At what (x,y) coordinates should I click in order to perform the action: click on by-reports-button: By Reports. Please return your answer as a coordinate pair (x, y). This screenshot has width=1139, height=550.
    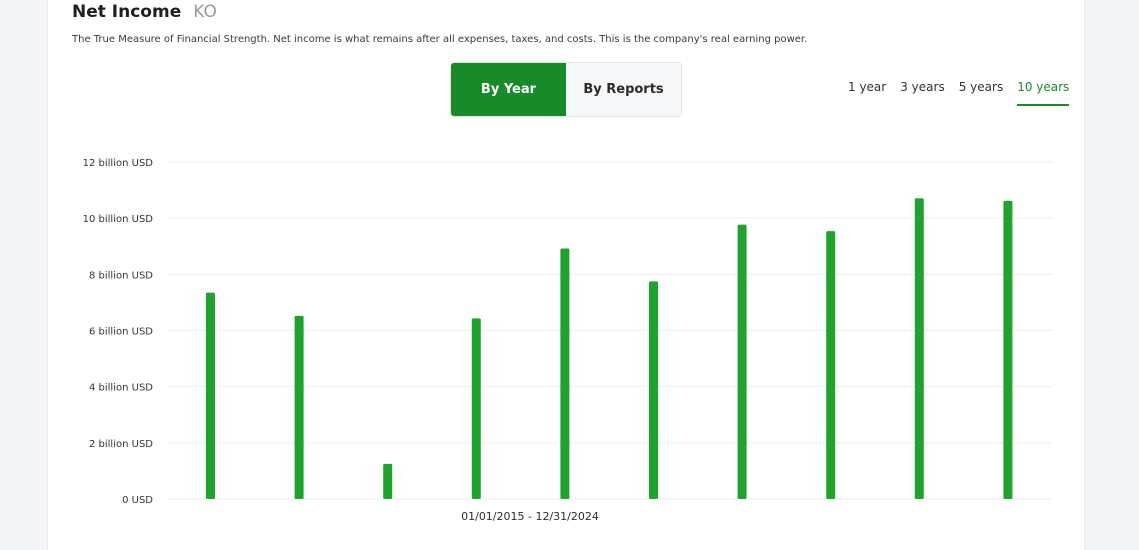
    Looking at the image, I should click on (623, 89).